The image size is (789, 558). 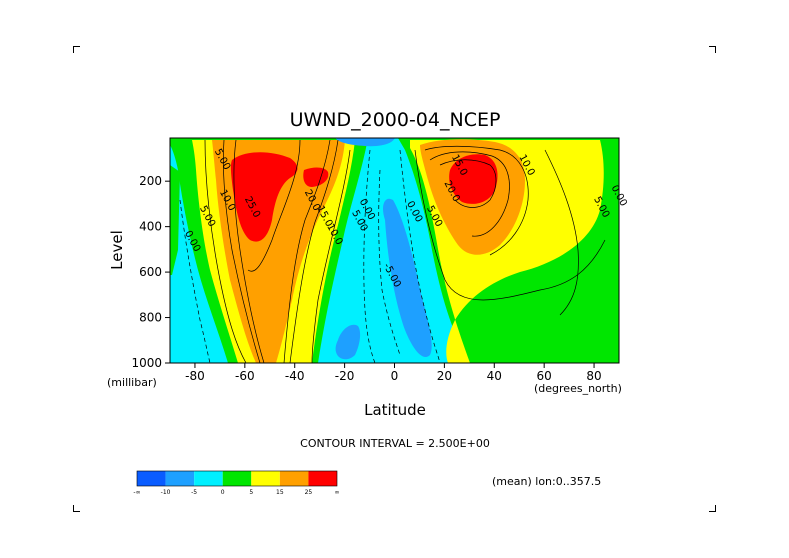 What do you see at coordinates (712, 49) in the screenshot?
I see `crop-mark-top-right` at bounding box center [712, 49].